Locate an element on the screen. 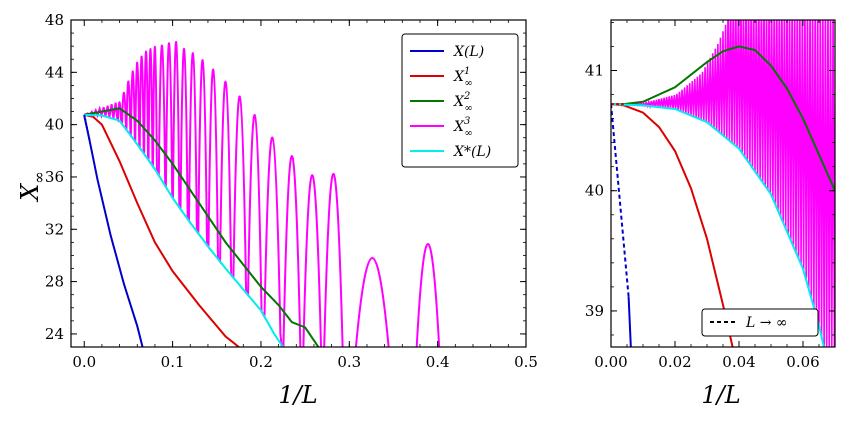 The width and height of the screenshot is (849, 426). x-tick: 0.2 is located at coordinates (261, 195).